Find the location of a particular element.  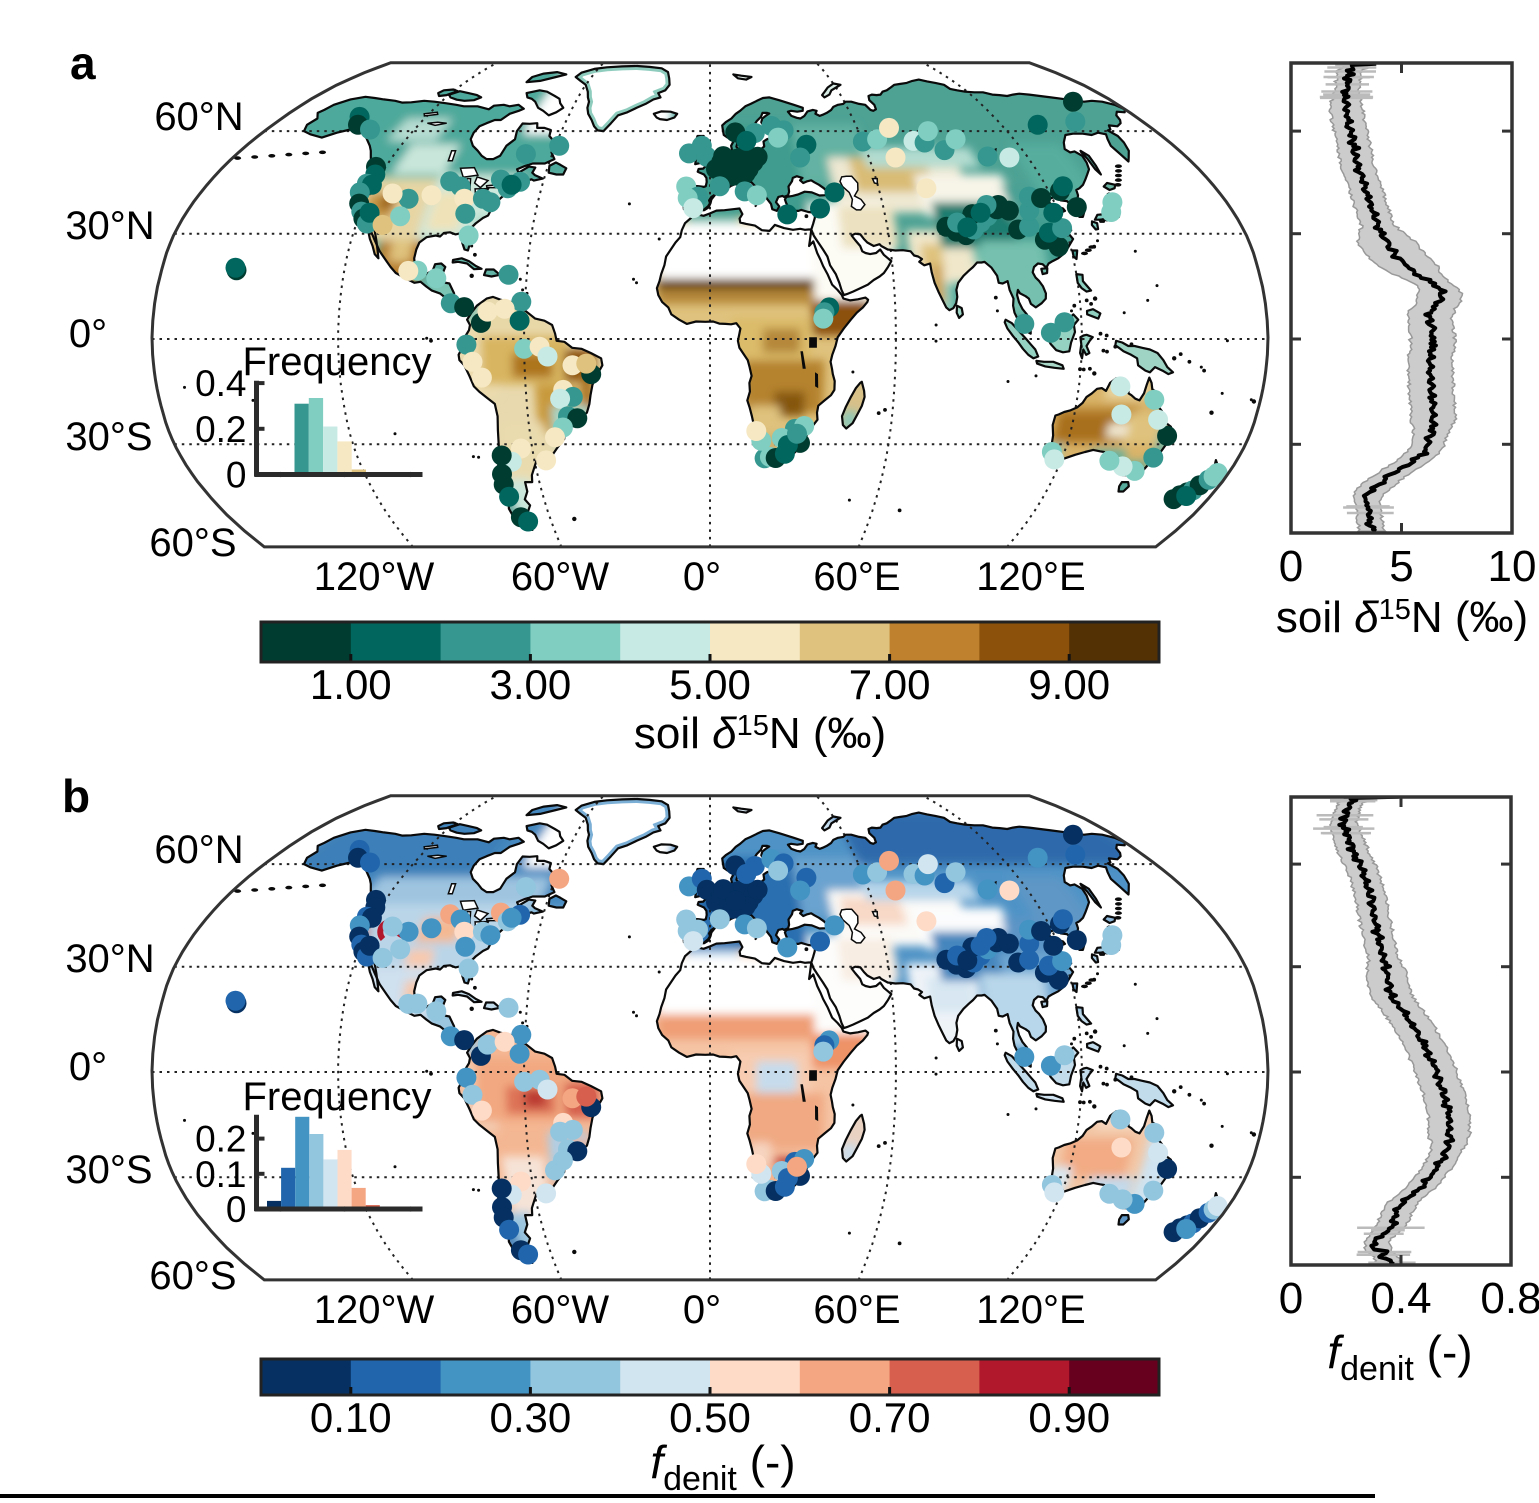

svg-text: 0.50 is located at coordinates (710, 1417).